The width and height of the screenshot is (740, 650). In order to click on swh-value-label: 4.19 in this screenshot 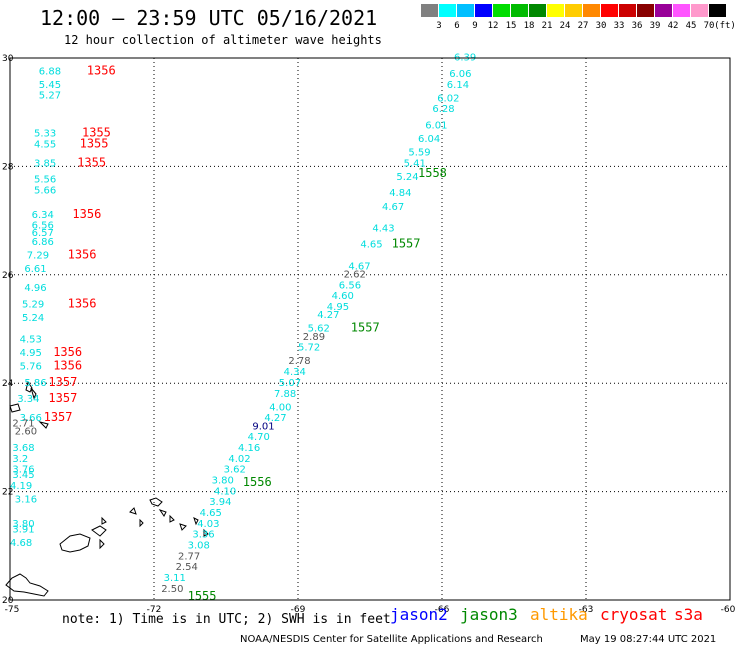, I will do `click(21, 486)`.